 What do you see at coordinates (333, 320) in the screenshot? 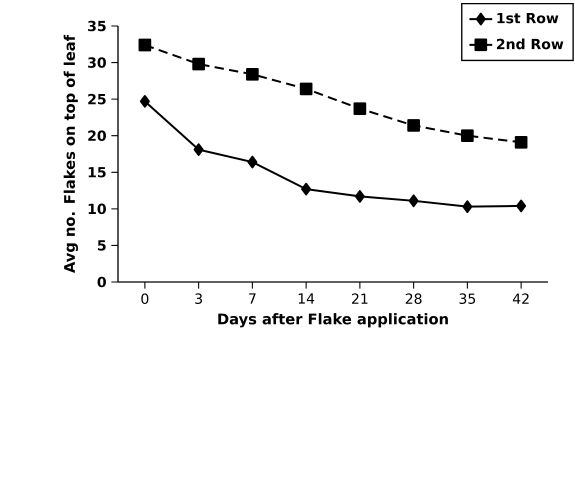
I see `x-axis-title: Days after Flake application` at bounding box center [333, 320].